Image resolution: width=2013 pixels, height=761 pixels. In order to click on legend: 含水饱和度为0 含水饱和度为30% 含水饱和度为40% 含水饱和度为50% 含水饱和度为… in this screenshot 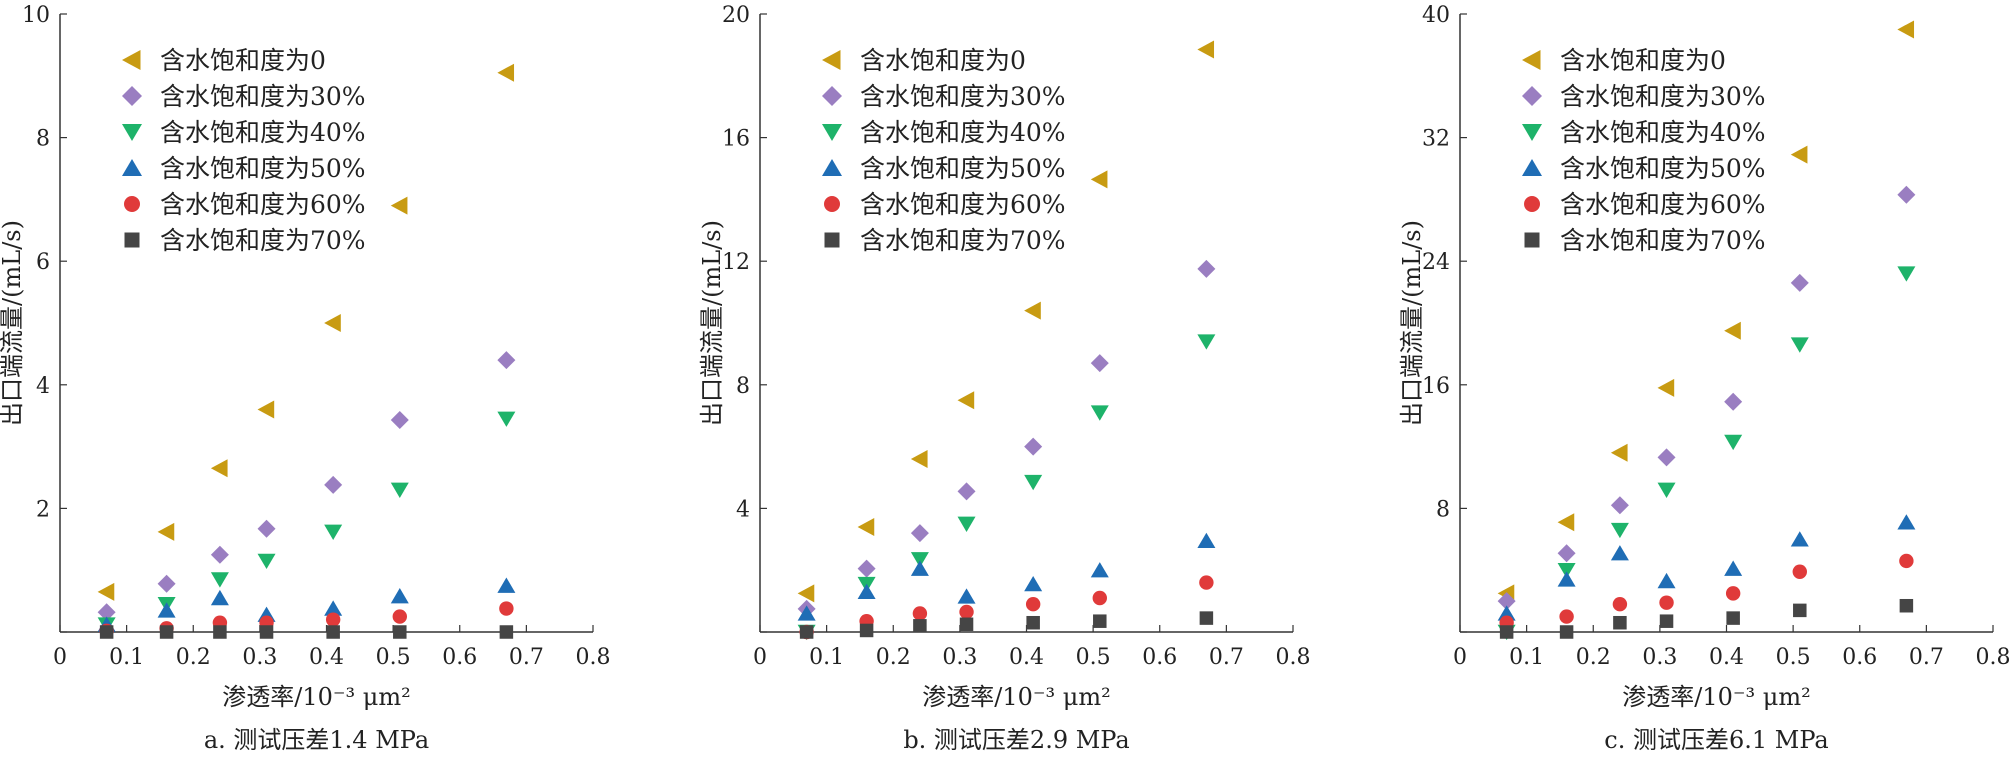, I will do `click(944, 150)`.